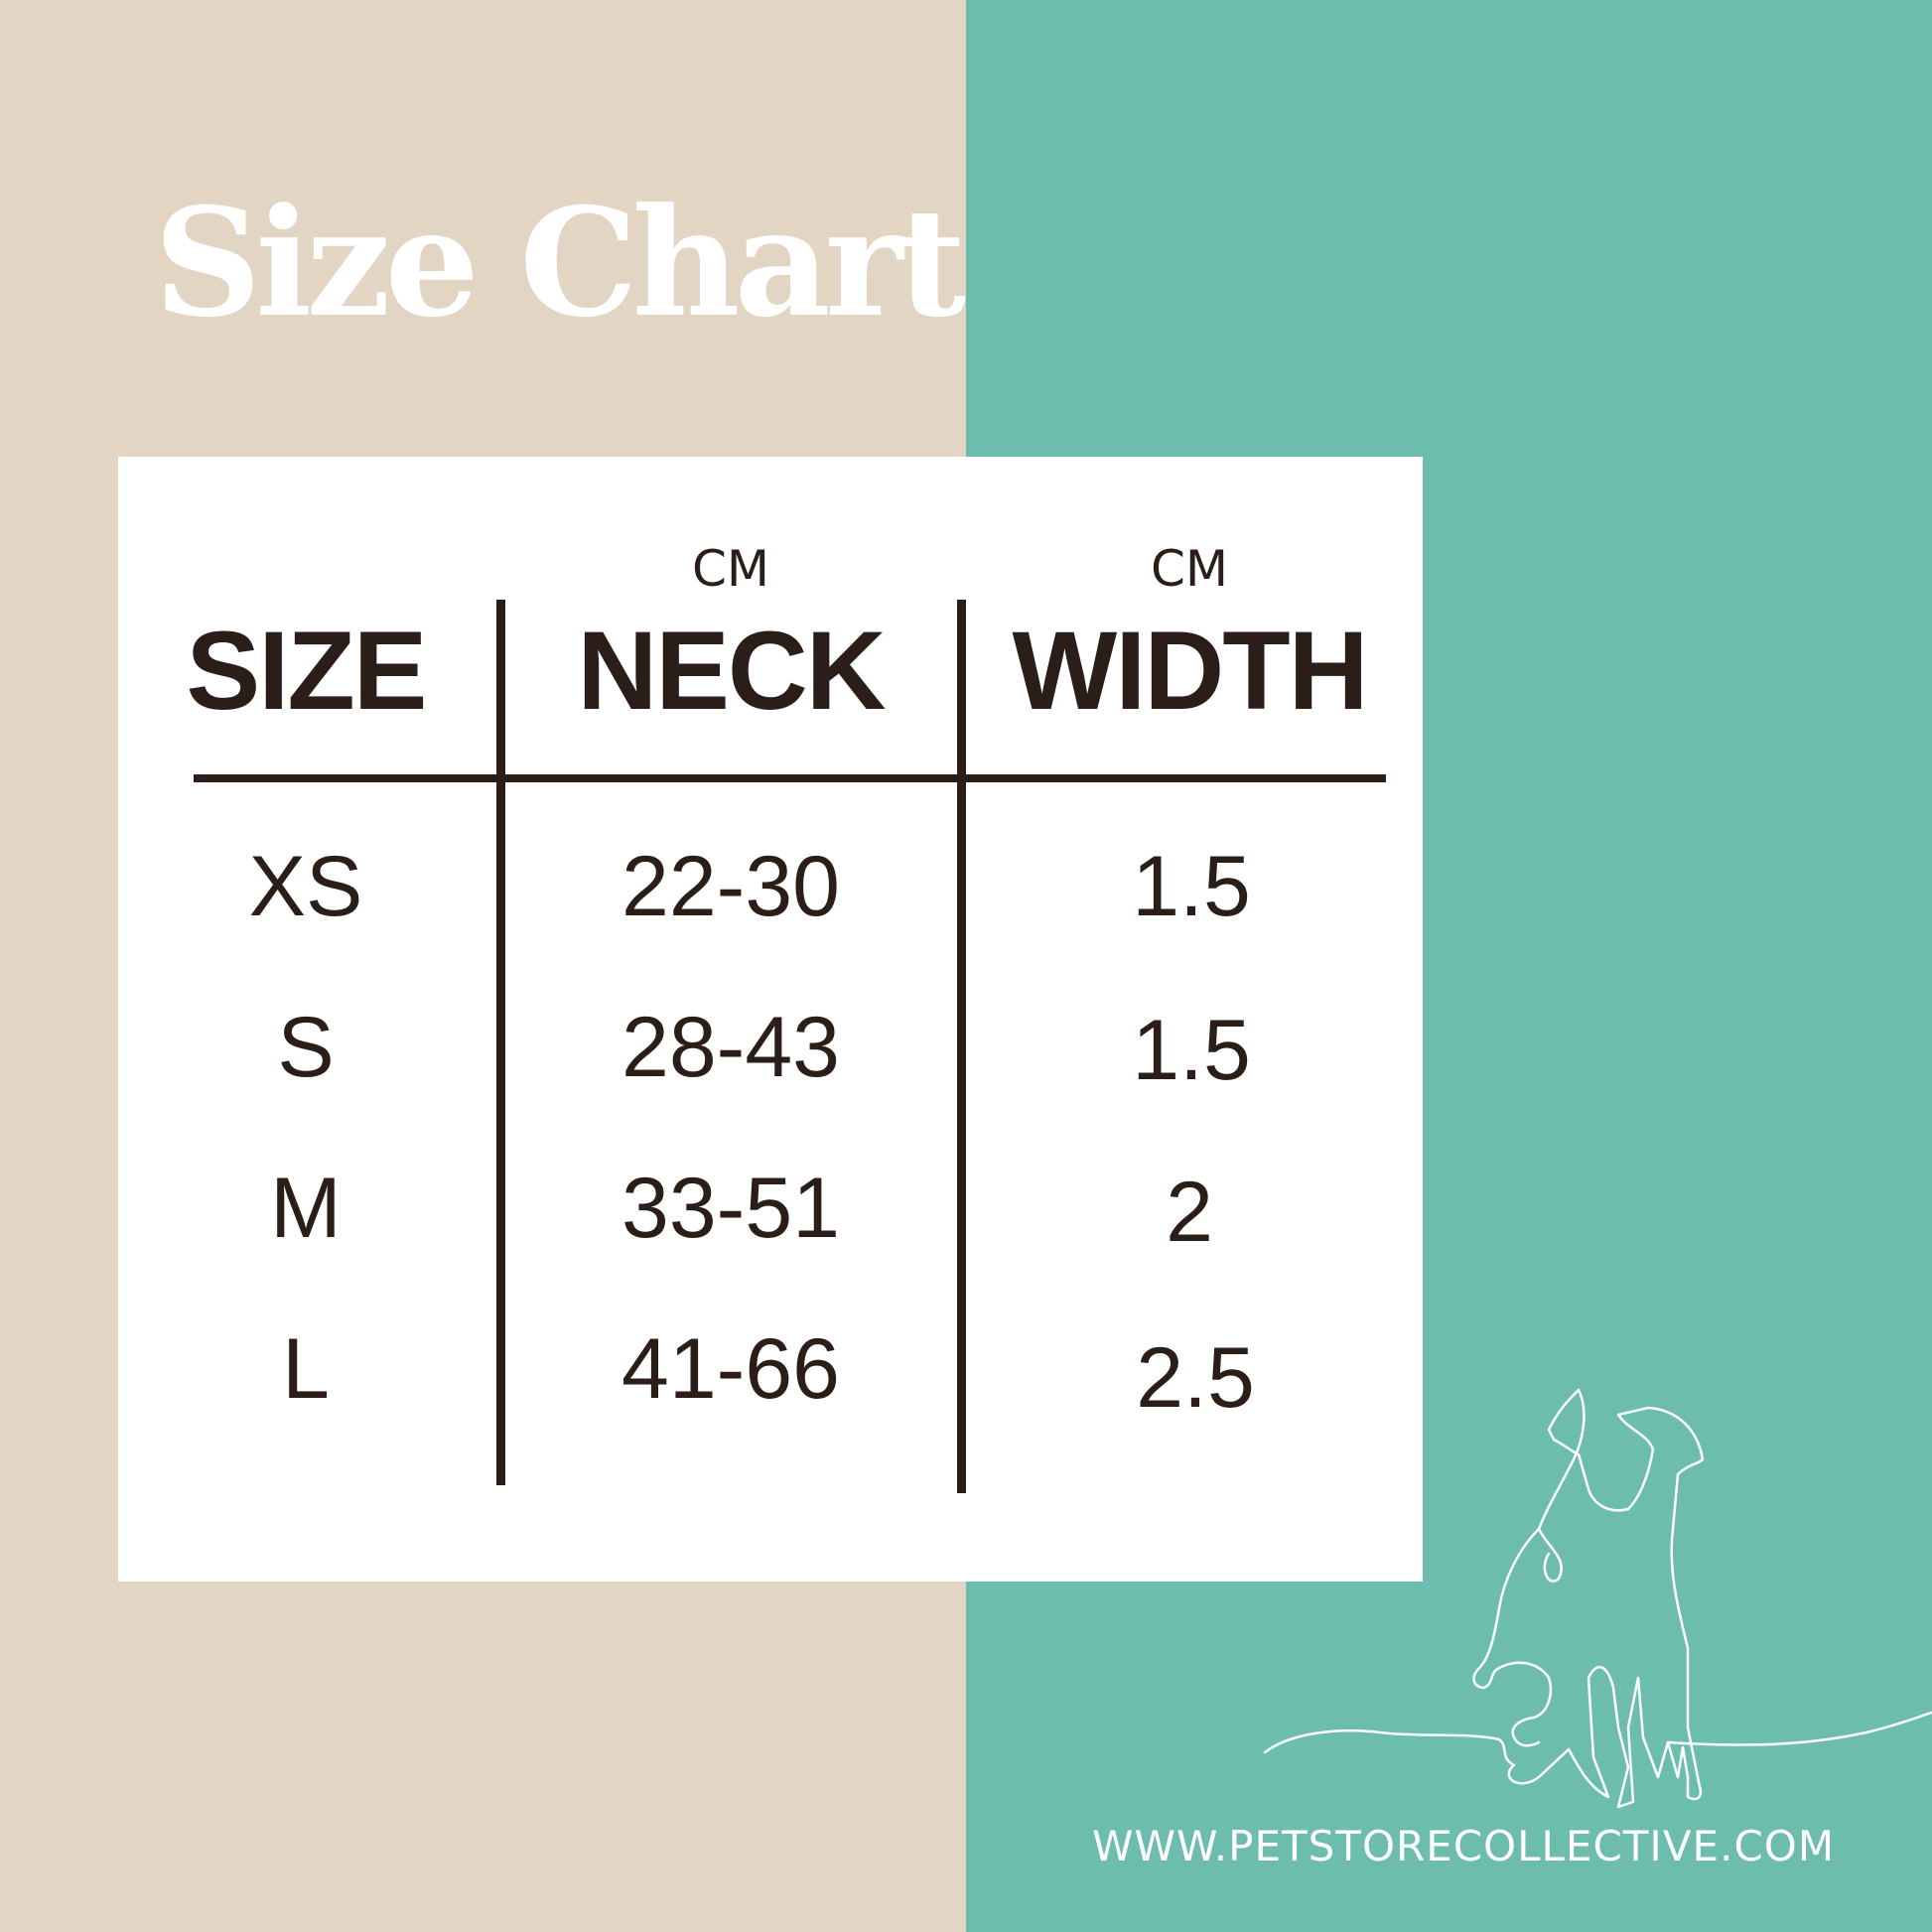 The width and height of the screenshot is (1932, 1932). What do you see at coordinates (560, 263) in the screenshot?
I see `page-title: Size Chart` at bounding box center [560, 263].